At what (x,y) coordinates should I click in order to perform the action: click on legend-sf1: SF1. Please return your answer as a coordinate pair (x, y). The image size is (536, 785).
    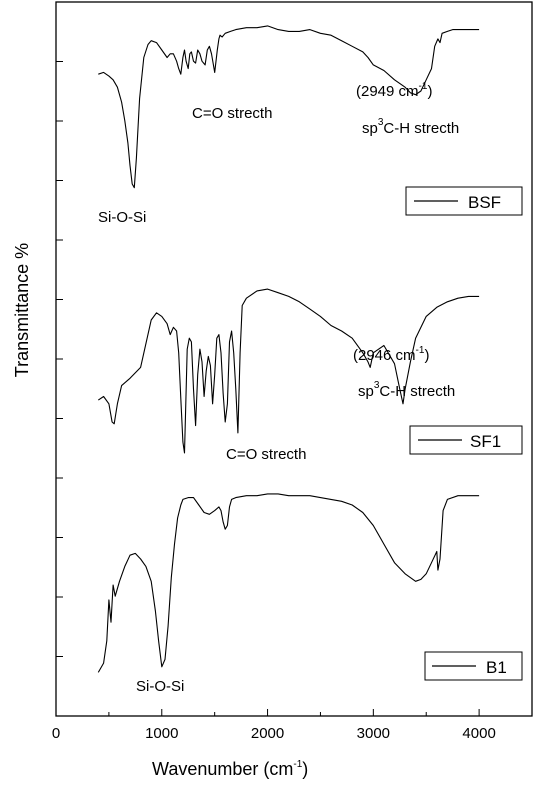
    Looking at the image, I should click on (466, 440).